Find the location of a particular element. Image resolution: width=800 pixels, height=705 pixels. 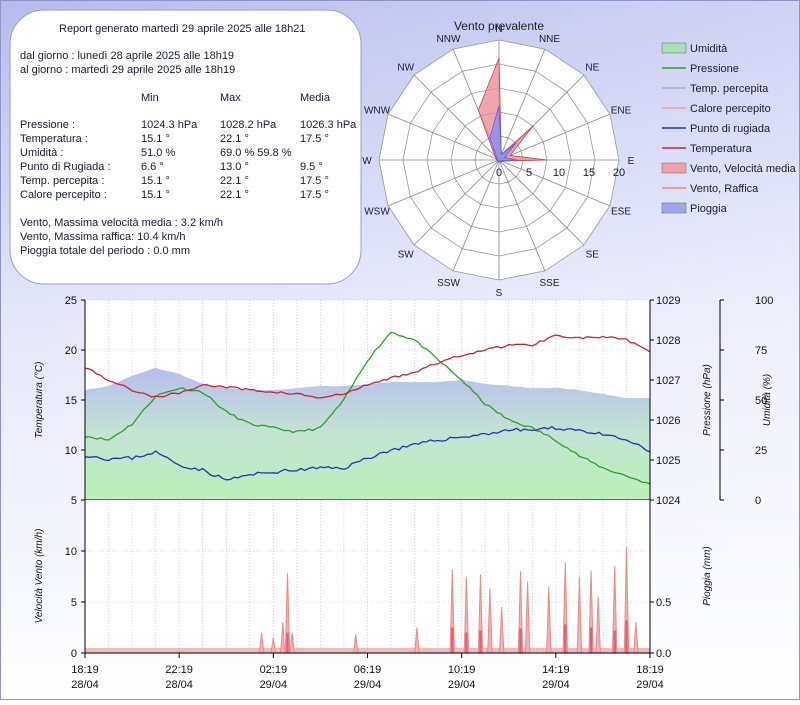

pressure-tick-label: 1026 is located at coordinates (668, 421).